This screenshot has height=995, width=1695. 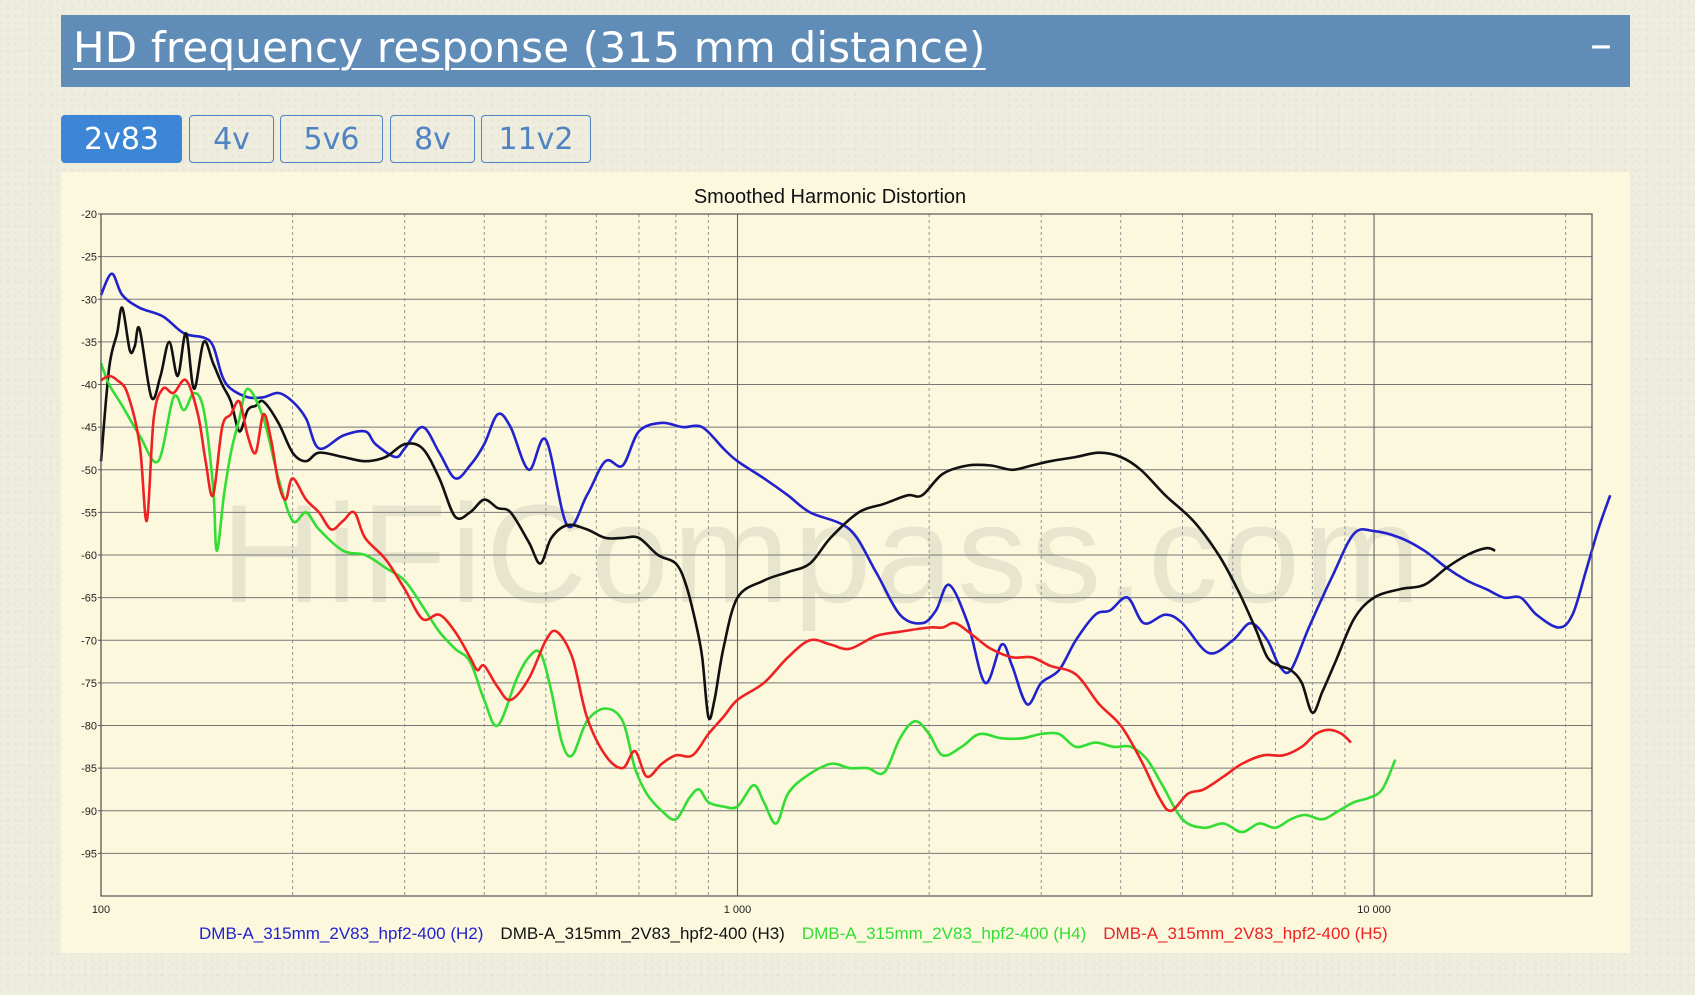 I want to click on y-tick-label: -35, so click(x=89, y=343).